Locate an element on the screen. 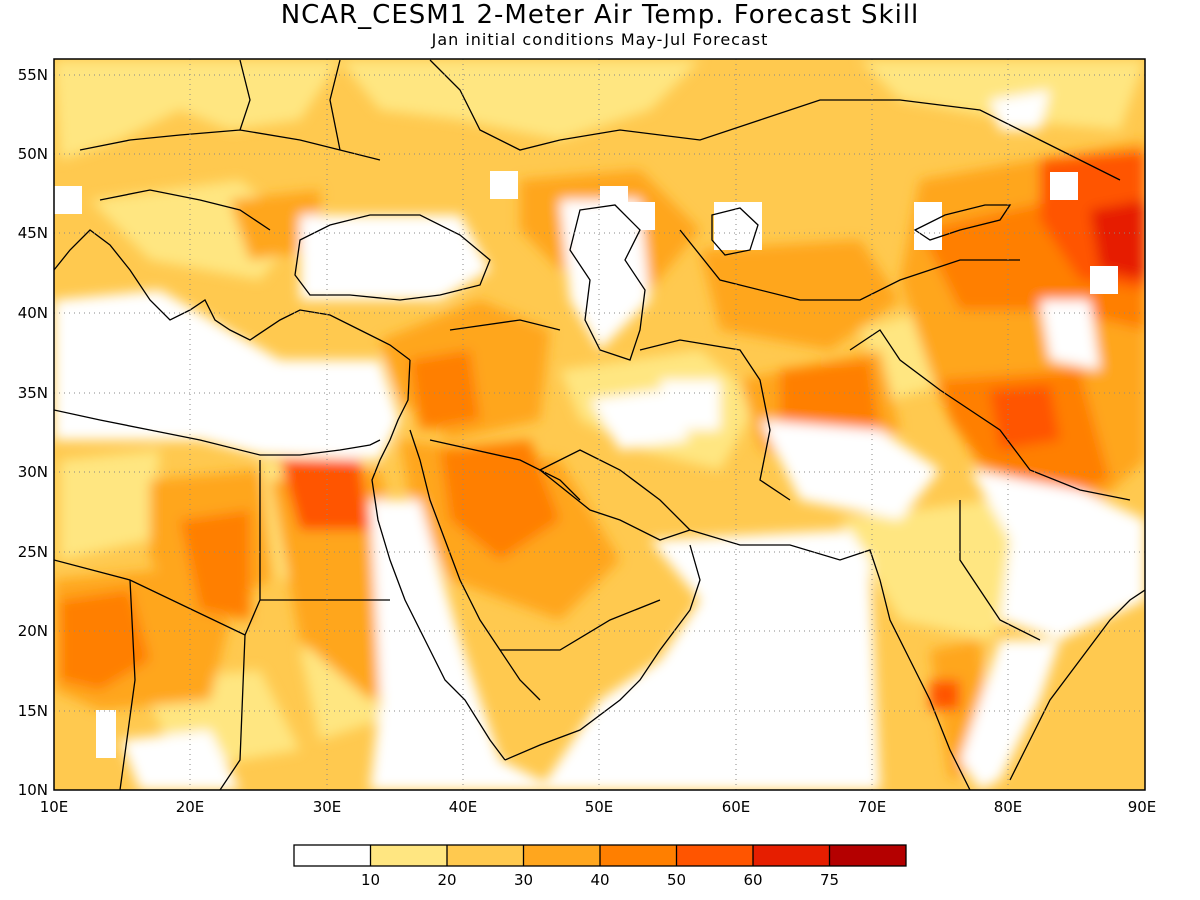 This screenshot has width=1200, height=900. lon-tick-label: 70E is located at coordinates (872, 807).